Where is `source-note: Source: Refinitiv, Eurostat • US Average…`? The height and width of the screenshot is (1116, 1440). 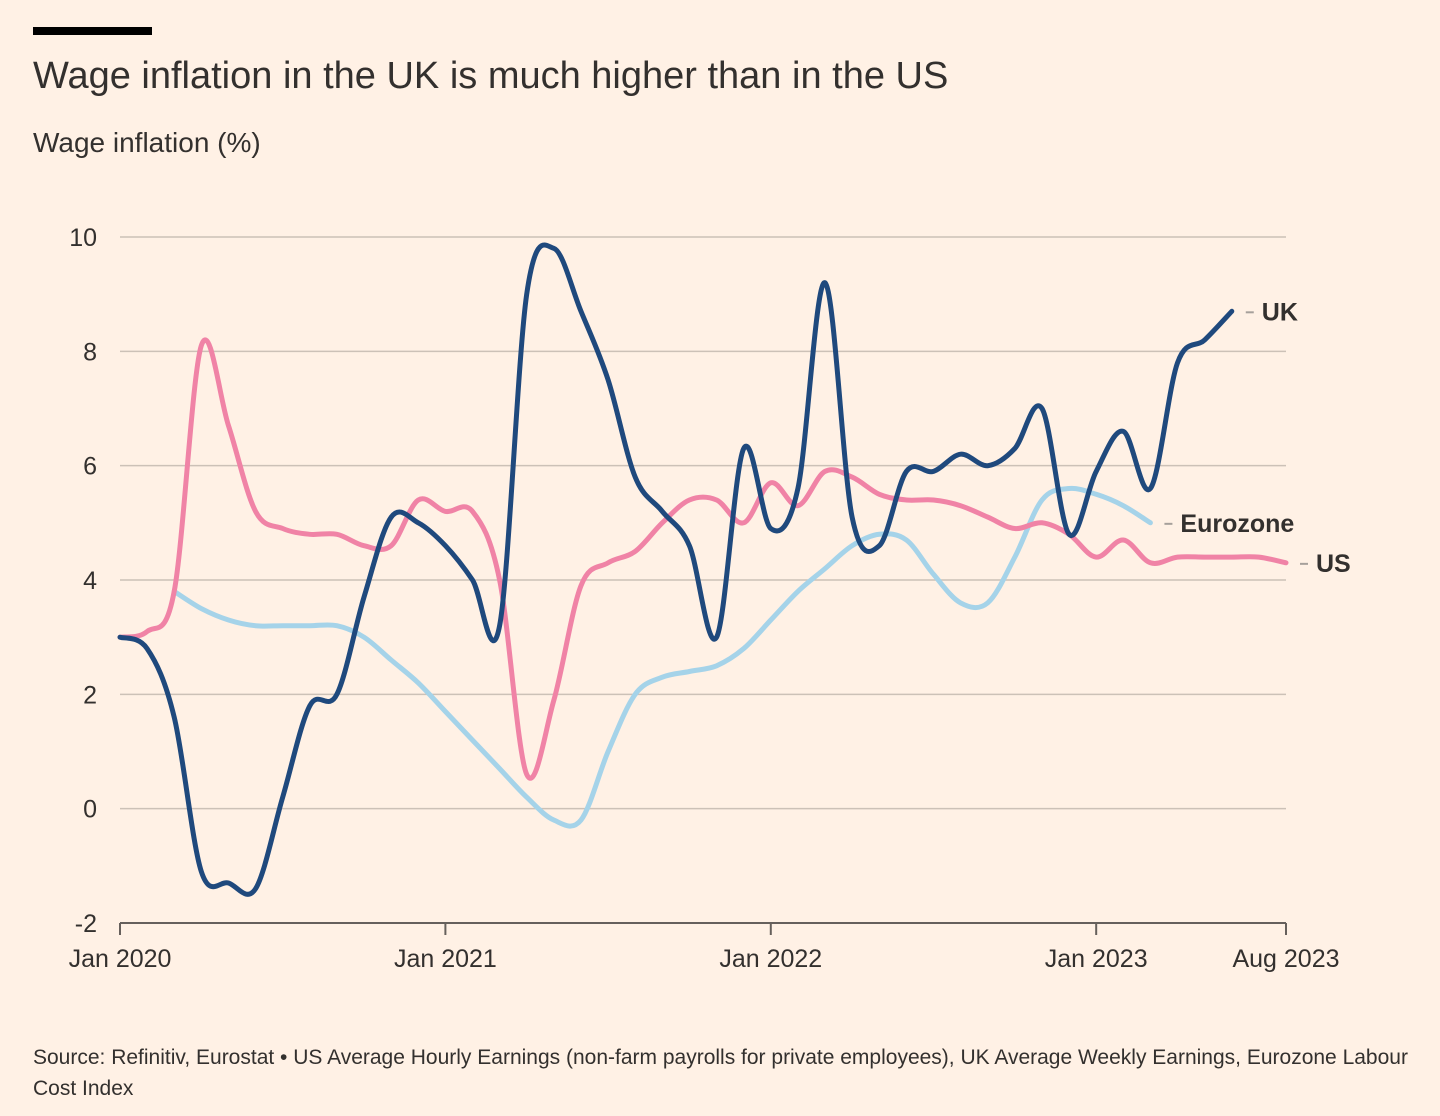
source-note: Source: Refinitiv, Eurostat • US Average… is located at coordinates (720, 1073).